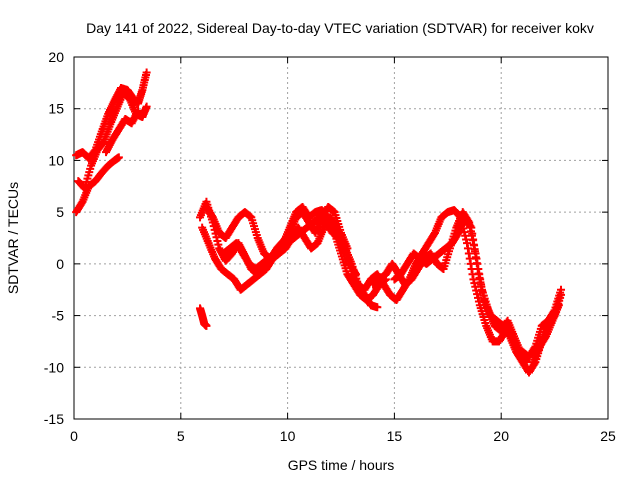  Describe the element at coordinates (60, 264) in the screenshot. I see `y-tick-label: 0` at that location.